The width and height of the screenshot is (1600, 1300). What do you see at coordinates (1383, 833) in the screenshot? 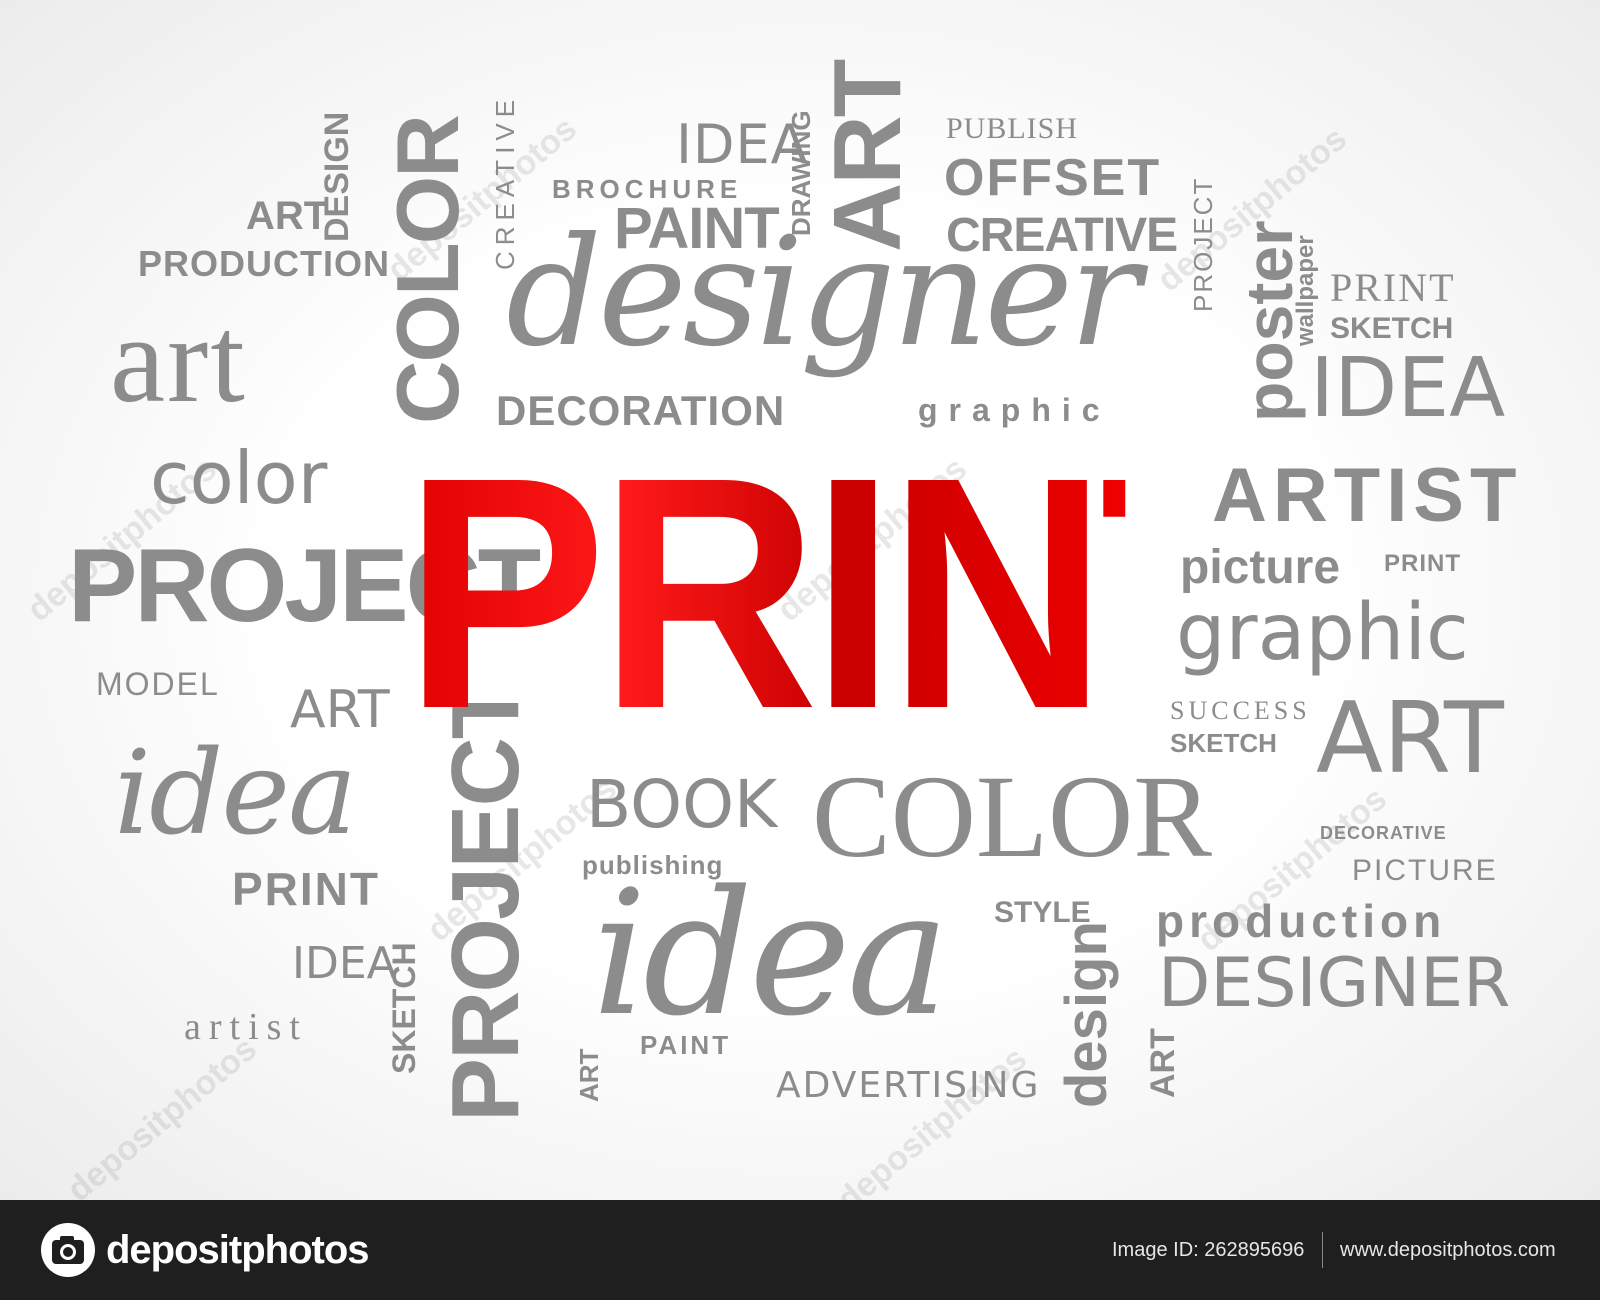
I see `word: DECORATIVE` at bounding box center [1383, 833].